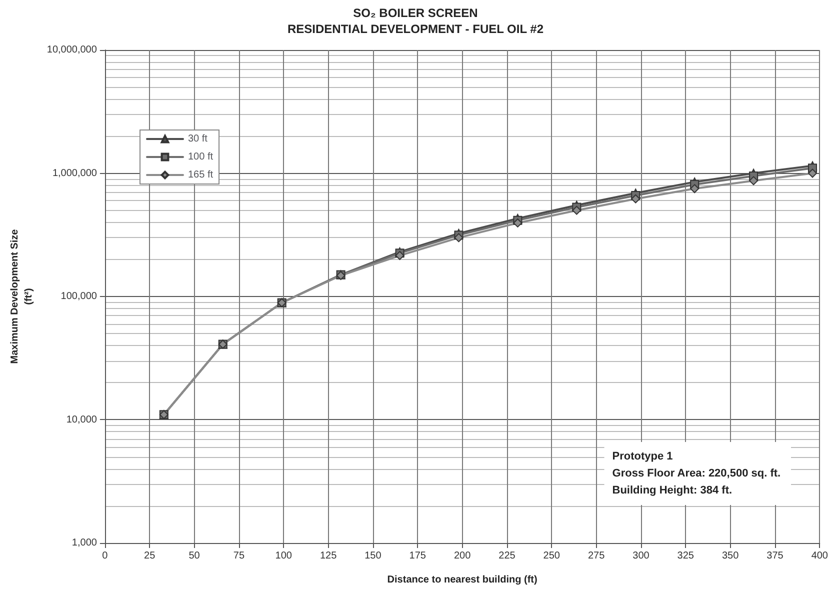 The width and height of the screenshot is (831, 600). Describe the element at coordinates (373, 556) in the screenshot. I see `x-tick-label: 150` at that location.